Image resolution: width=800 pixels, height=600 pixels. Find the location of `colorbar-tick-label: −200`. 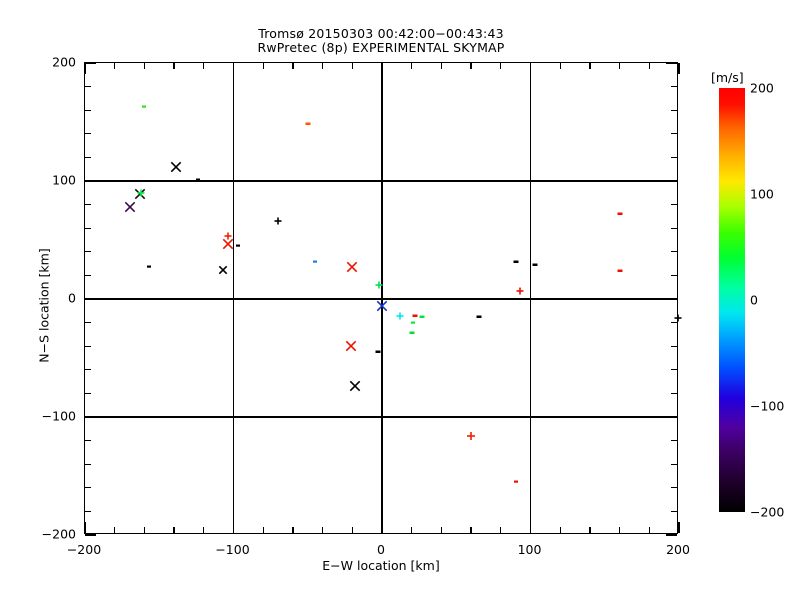

colorbar-tick-label: −200 is located at coordinates (767, 512).